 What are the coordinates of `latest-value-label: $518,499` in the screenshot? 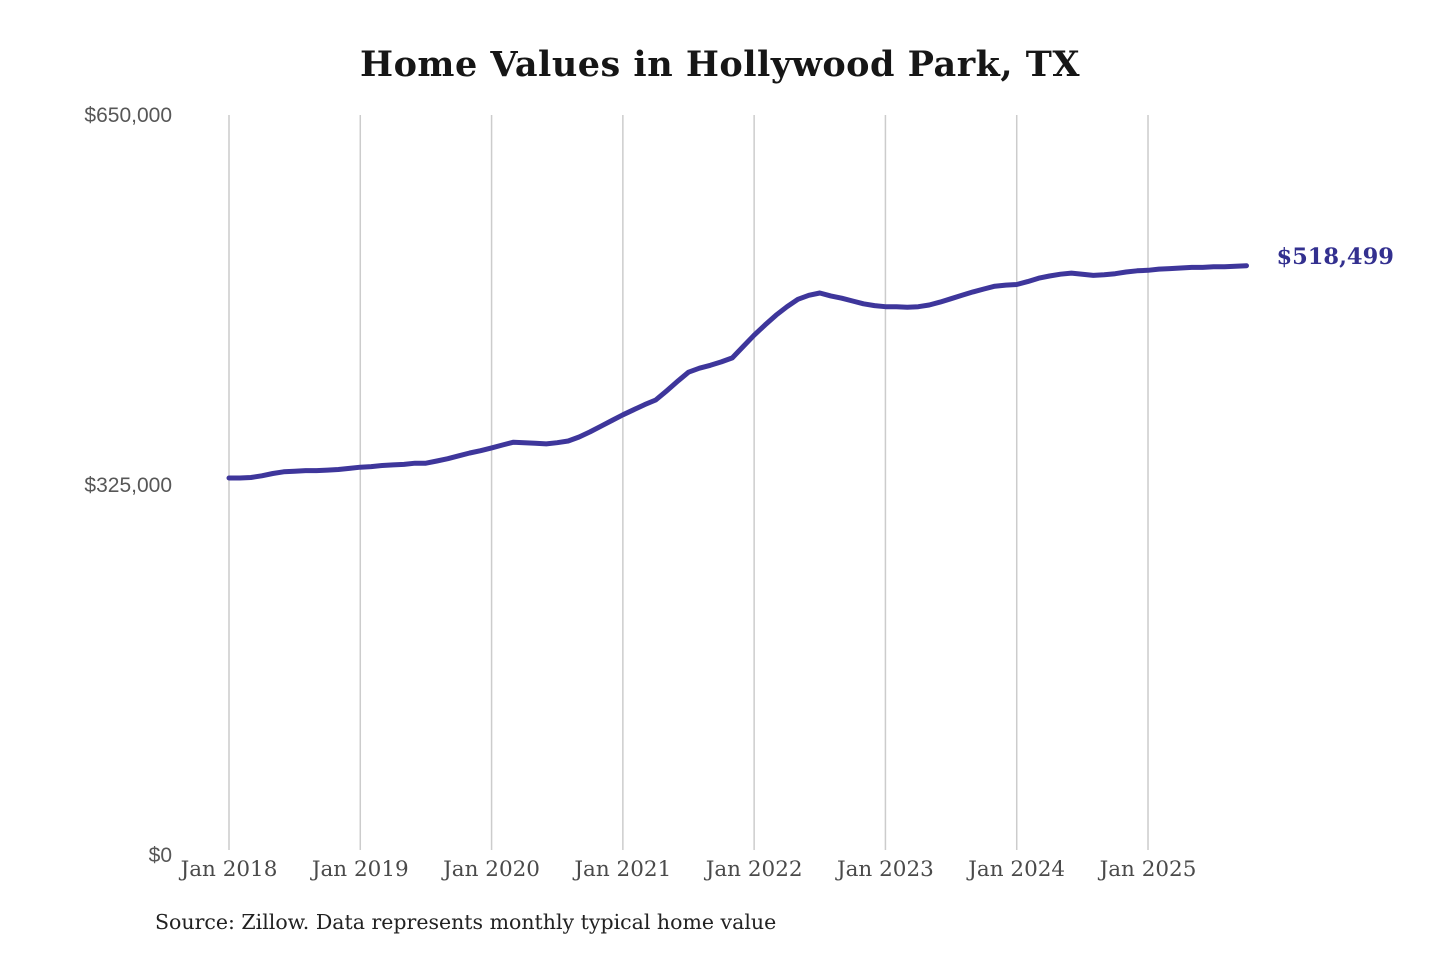 It's located at (1335, 256).